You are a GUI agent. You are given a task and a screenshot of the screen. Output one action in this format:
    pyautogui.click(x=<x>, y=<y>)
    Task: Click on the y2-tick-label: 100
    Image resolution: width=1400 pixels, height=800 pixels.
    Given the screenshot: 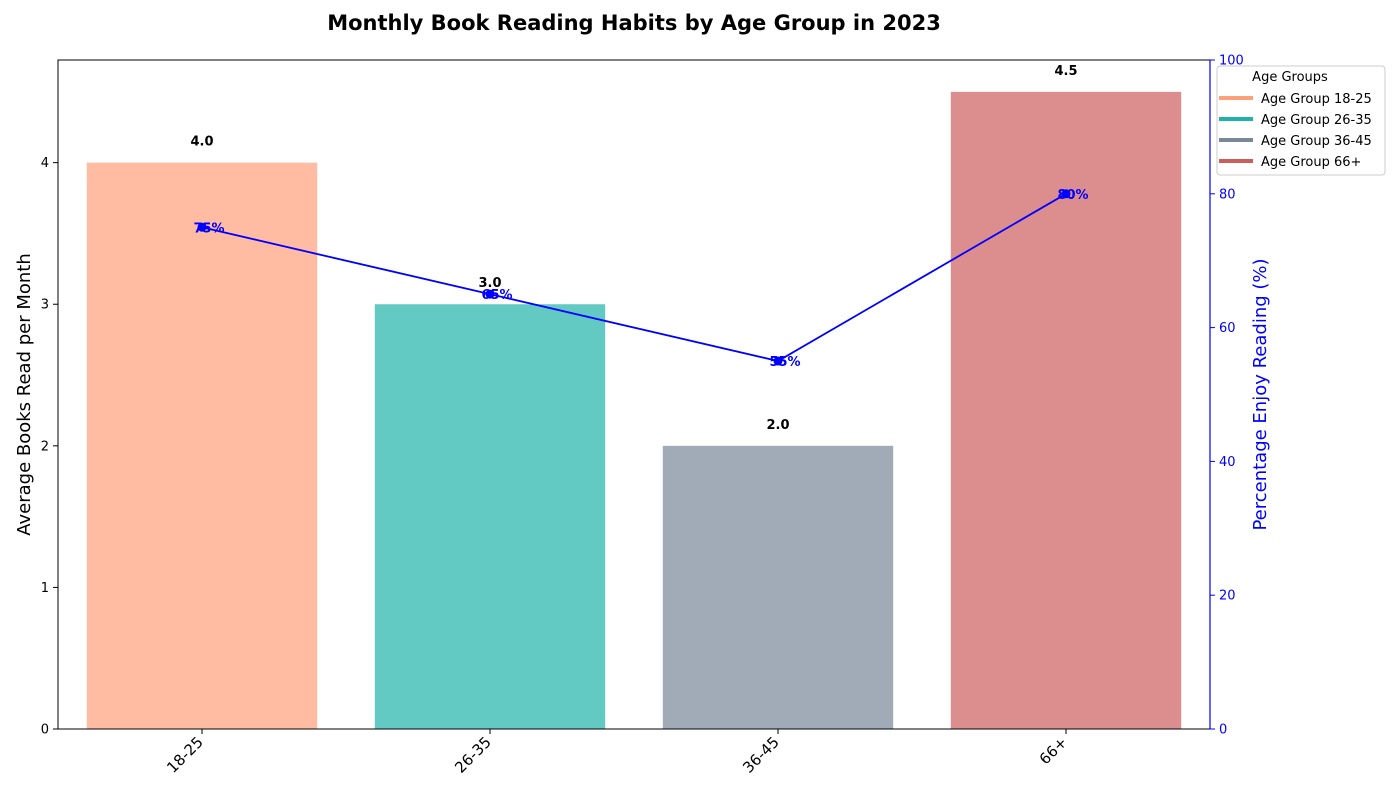 What is the action you would take?
    pyautogui.click(x=1231, y=61)
    